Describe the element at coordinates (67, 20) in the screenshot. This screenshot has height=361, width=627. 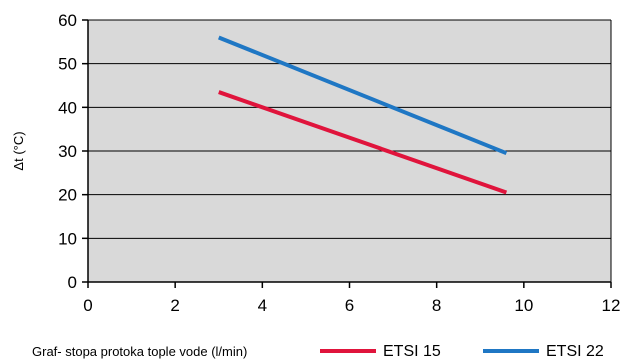
I see `y-tick-label: 60` at that location.